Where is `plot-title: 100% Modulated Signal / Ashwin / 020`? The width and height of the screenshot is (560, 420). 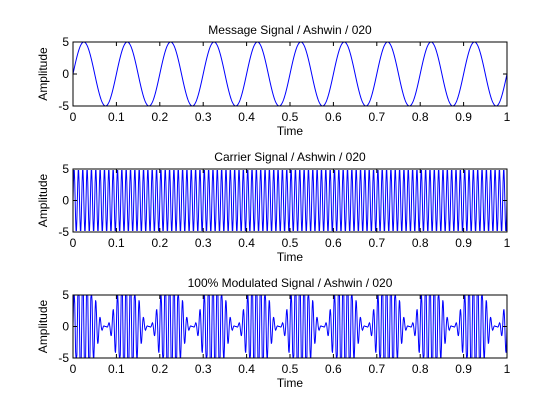 plot-title: 100% Modulated Signal / Ashwin / 020 is located at coordinates (290, 283).